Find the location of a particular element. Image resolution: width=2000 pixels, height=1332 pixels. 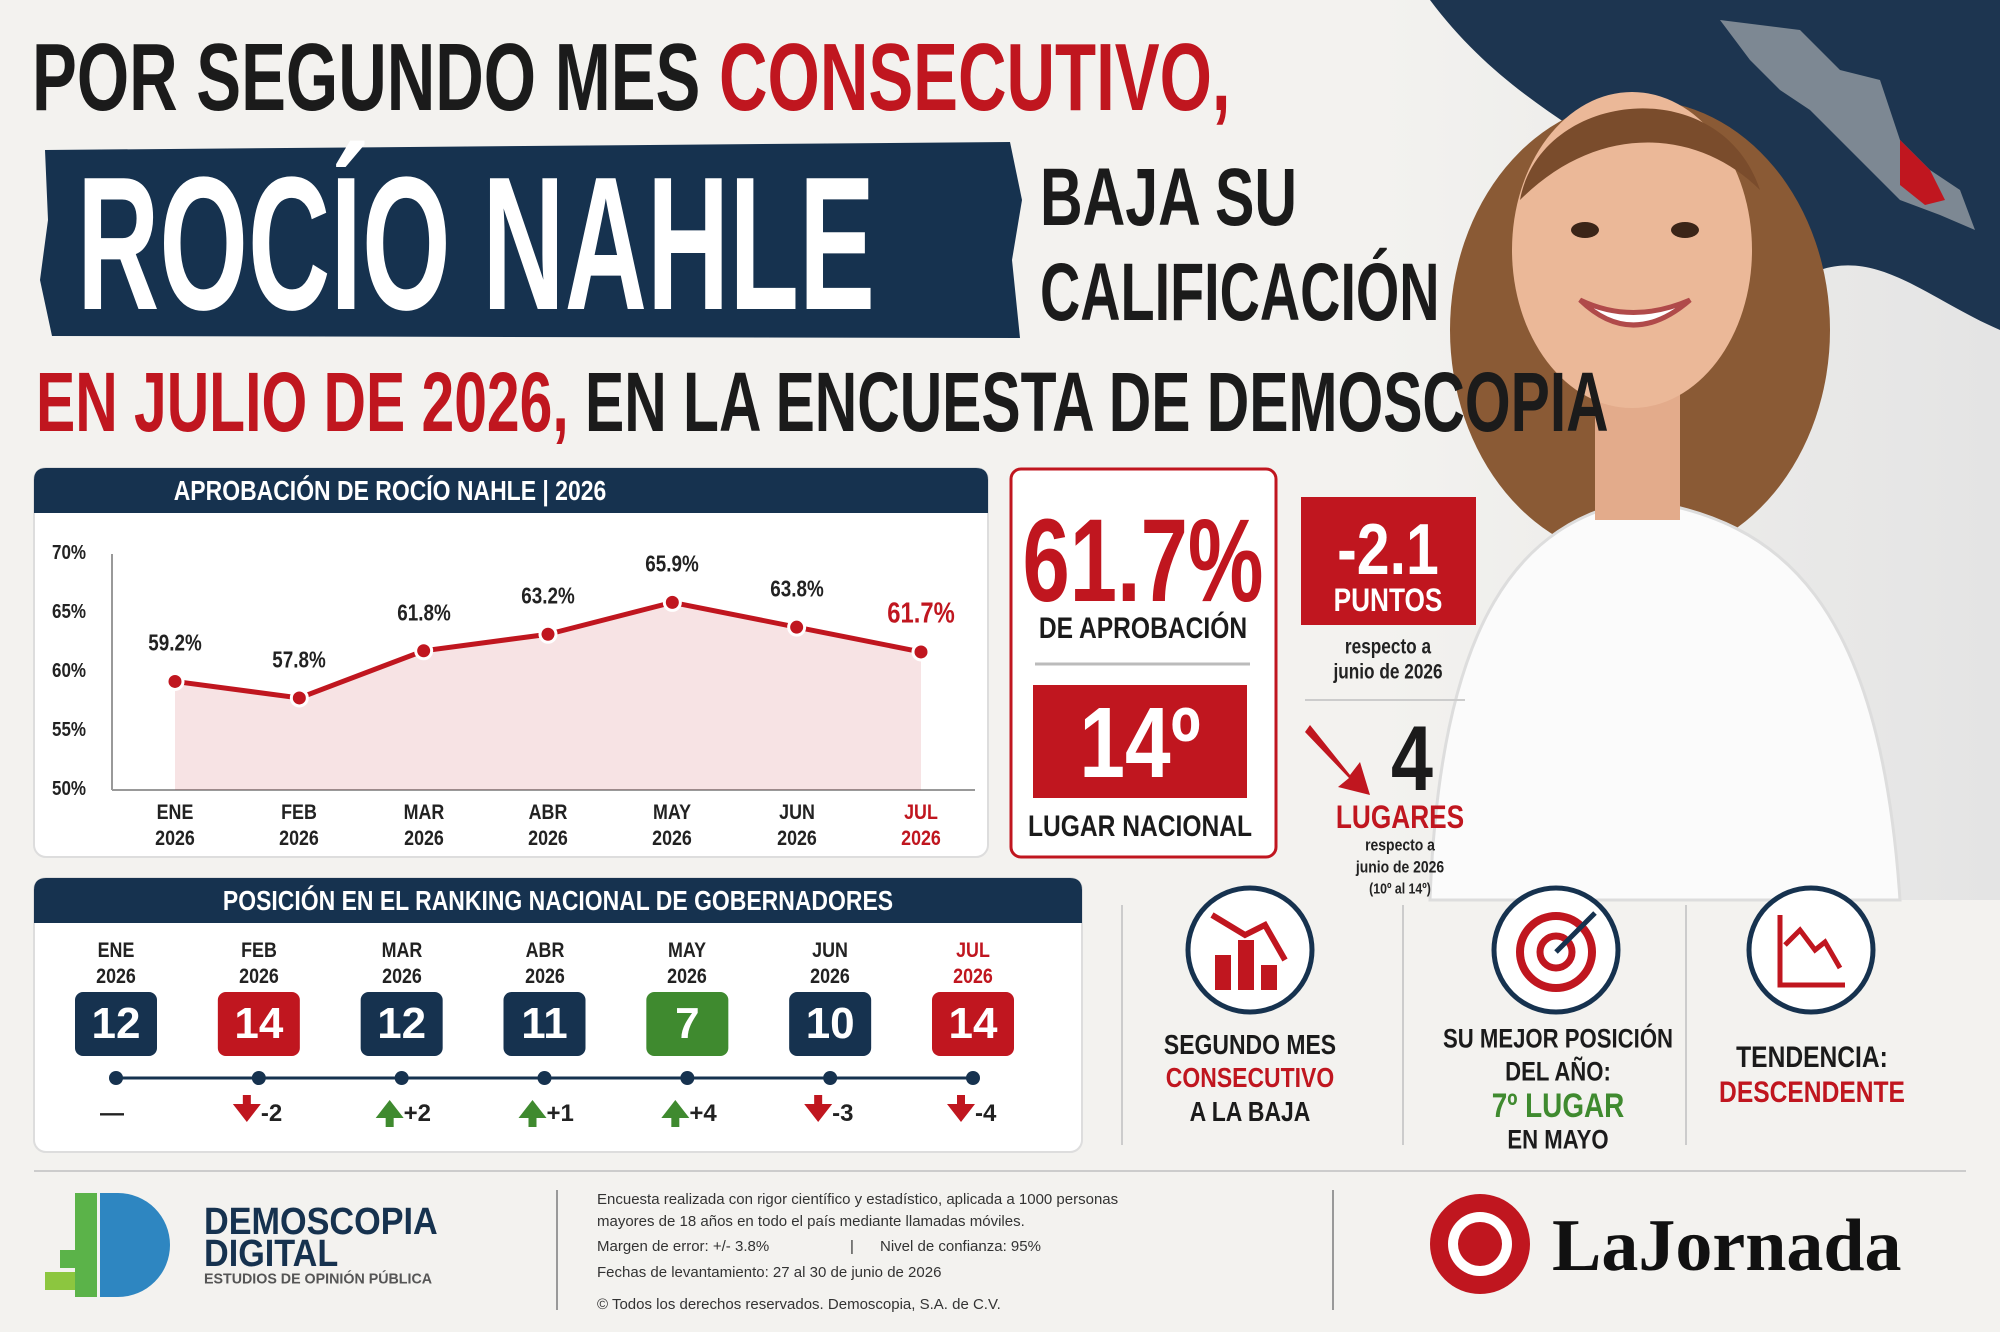

change-note: respecto a is located at coordinates (1388, 647).